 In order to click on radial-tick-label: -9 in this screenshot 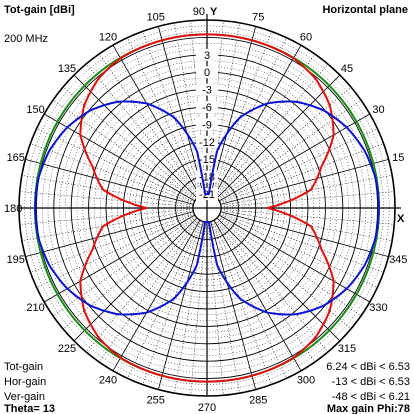, I will do `click(207, 125)`.